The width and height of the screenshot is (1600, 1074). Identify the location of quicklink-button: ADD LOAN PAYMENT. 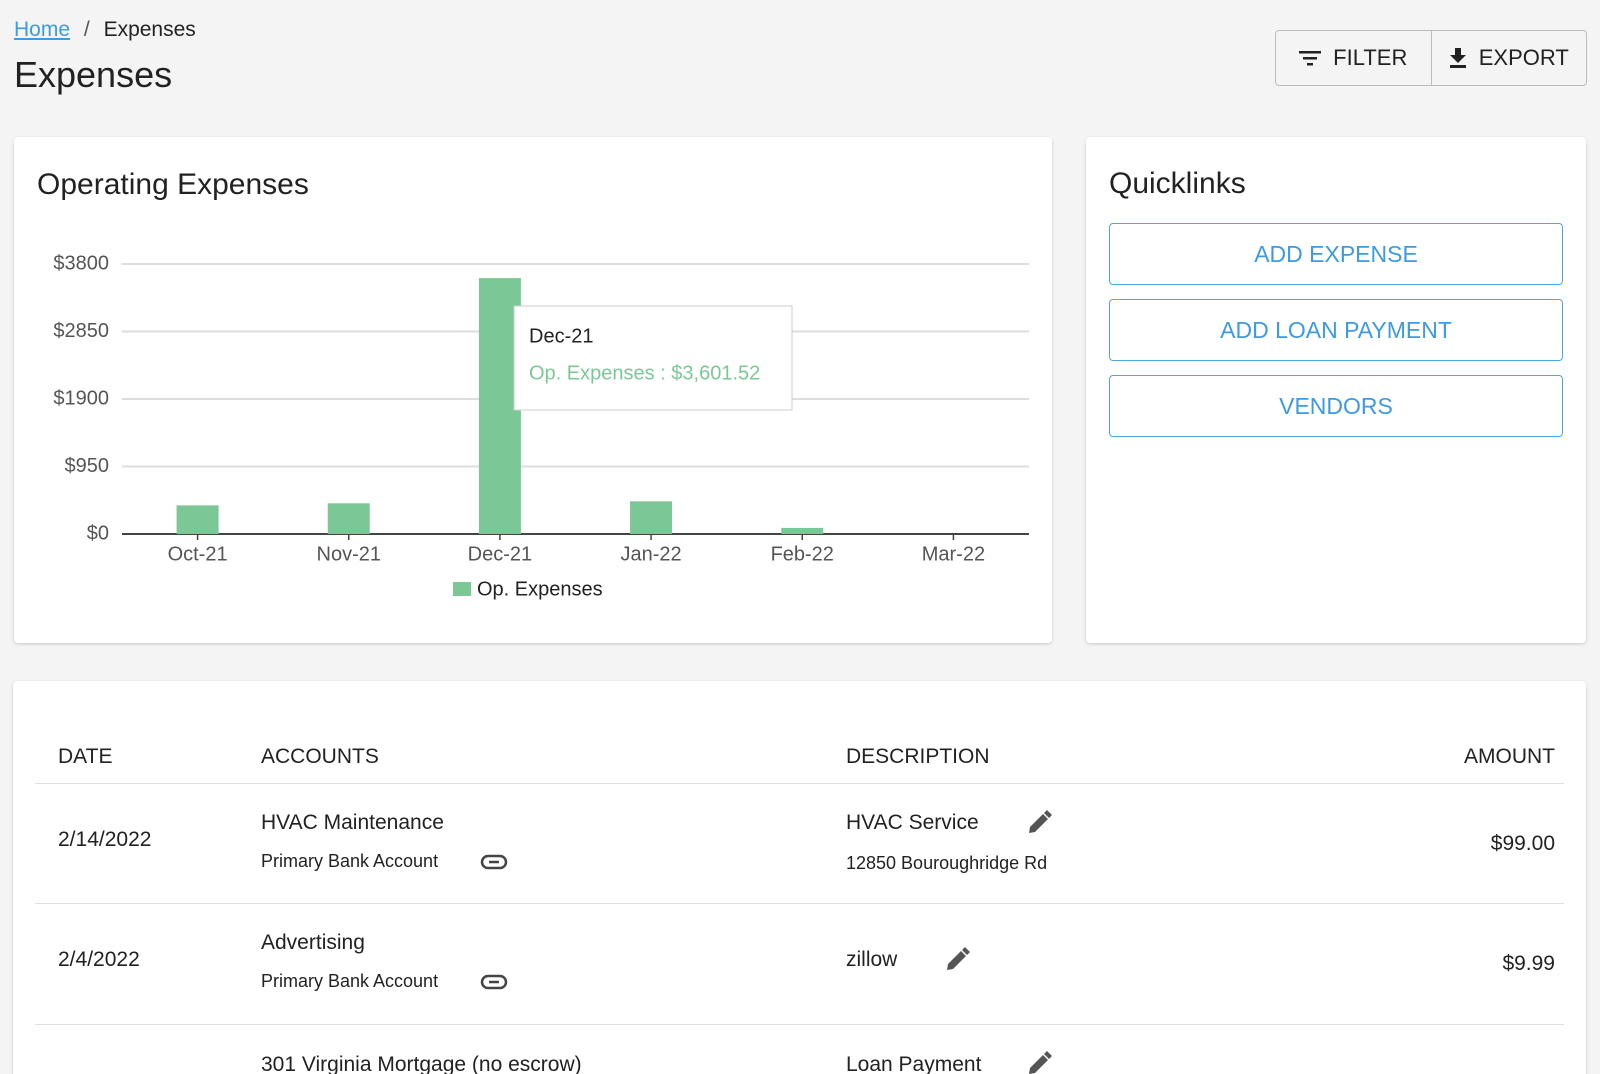
(1336, 330).